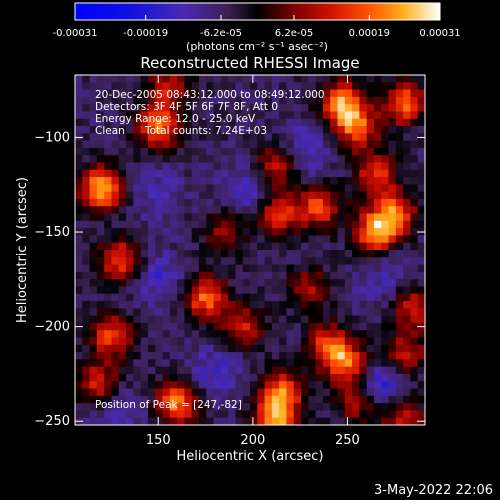 Image resolution: width=500 pixels, height=500 pixels. I want to click on colorbar-tick-label: 0.00031, so click(439, 33).